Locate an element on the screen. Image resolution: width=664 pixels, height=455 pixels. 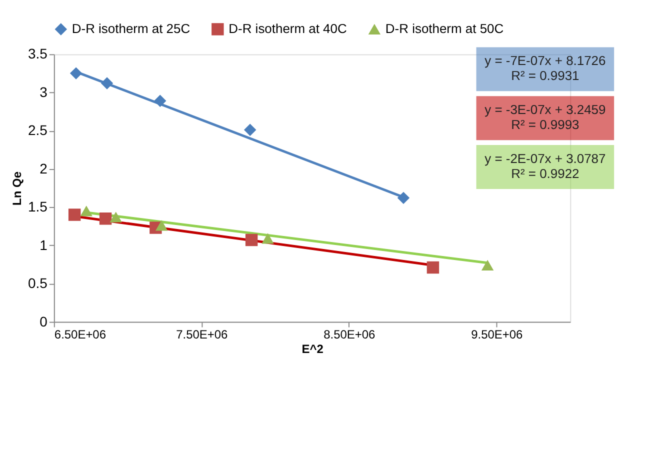
x-tick-label: 9.50E+06 is located at coordinates (497, 334).